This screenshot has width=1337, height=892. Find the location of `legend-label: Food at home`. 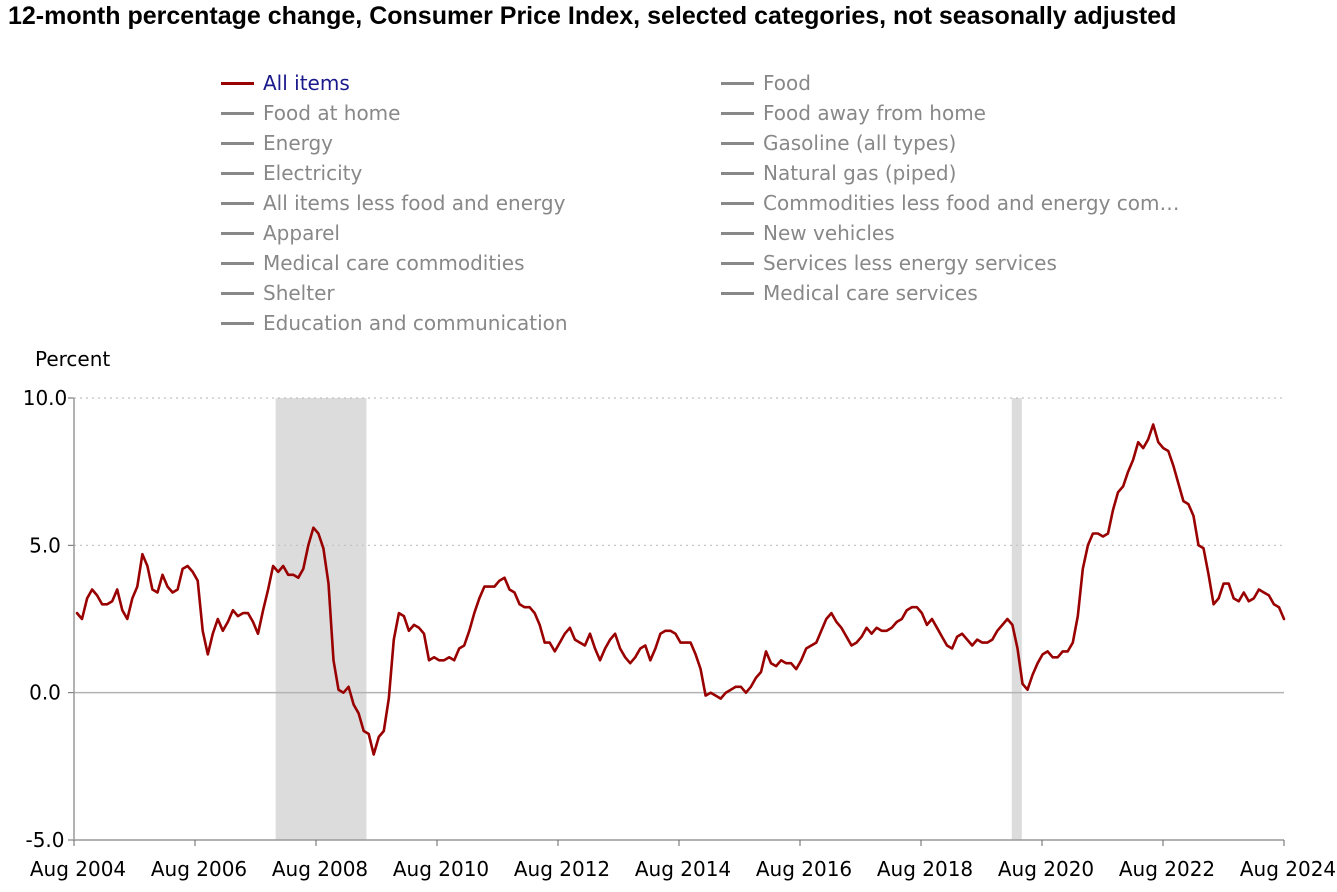

legend-label: Food at home is located at coordinates (332, 113).